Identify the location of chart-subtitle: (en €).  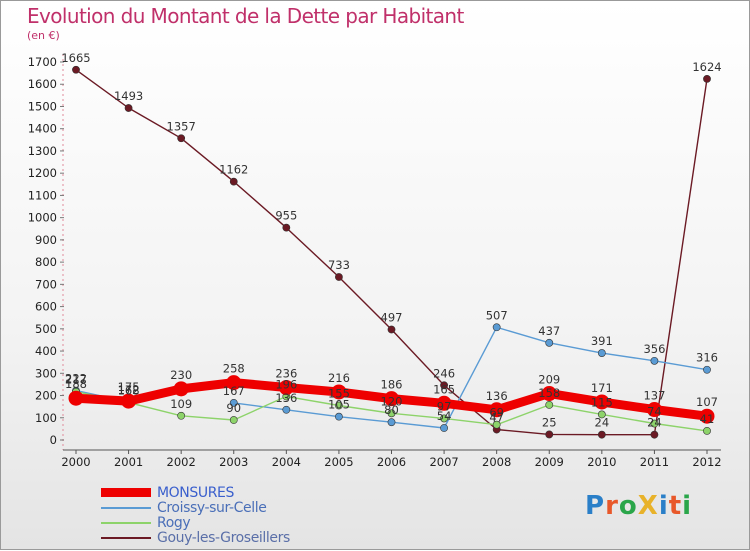
(43, 35).